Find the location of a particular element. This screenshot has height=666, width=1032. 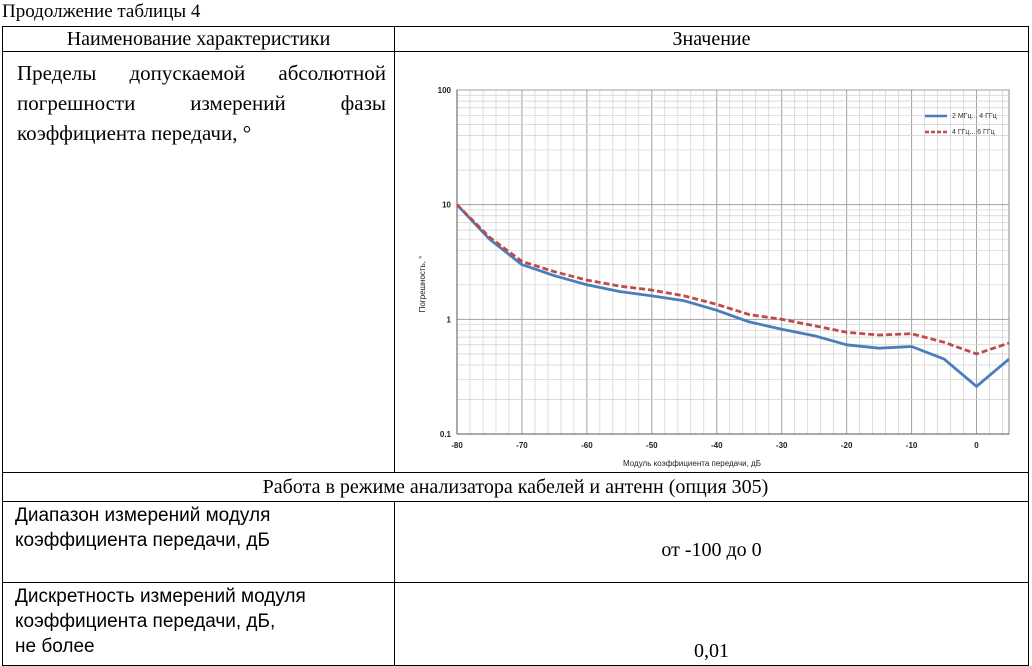

header-value: Значение is located at coordinates (711, 39).